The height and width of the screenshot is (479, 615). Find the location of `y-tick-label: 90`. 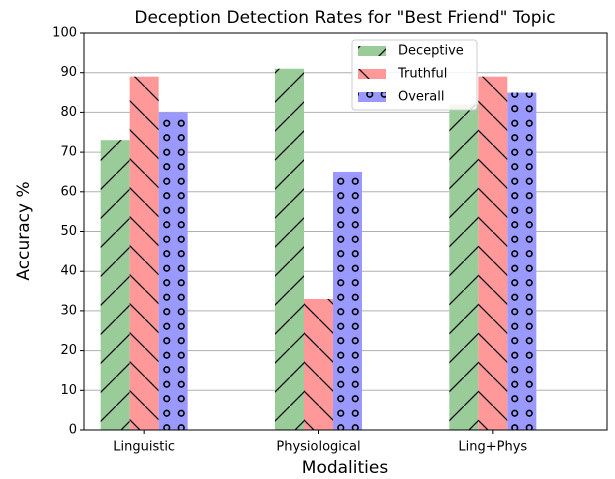

y-tick-label: 90 is located at coordinates (68, 72).